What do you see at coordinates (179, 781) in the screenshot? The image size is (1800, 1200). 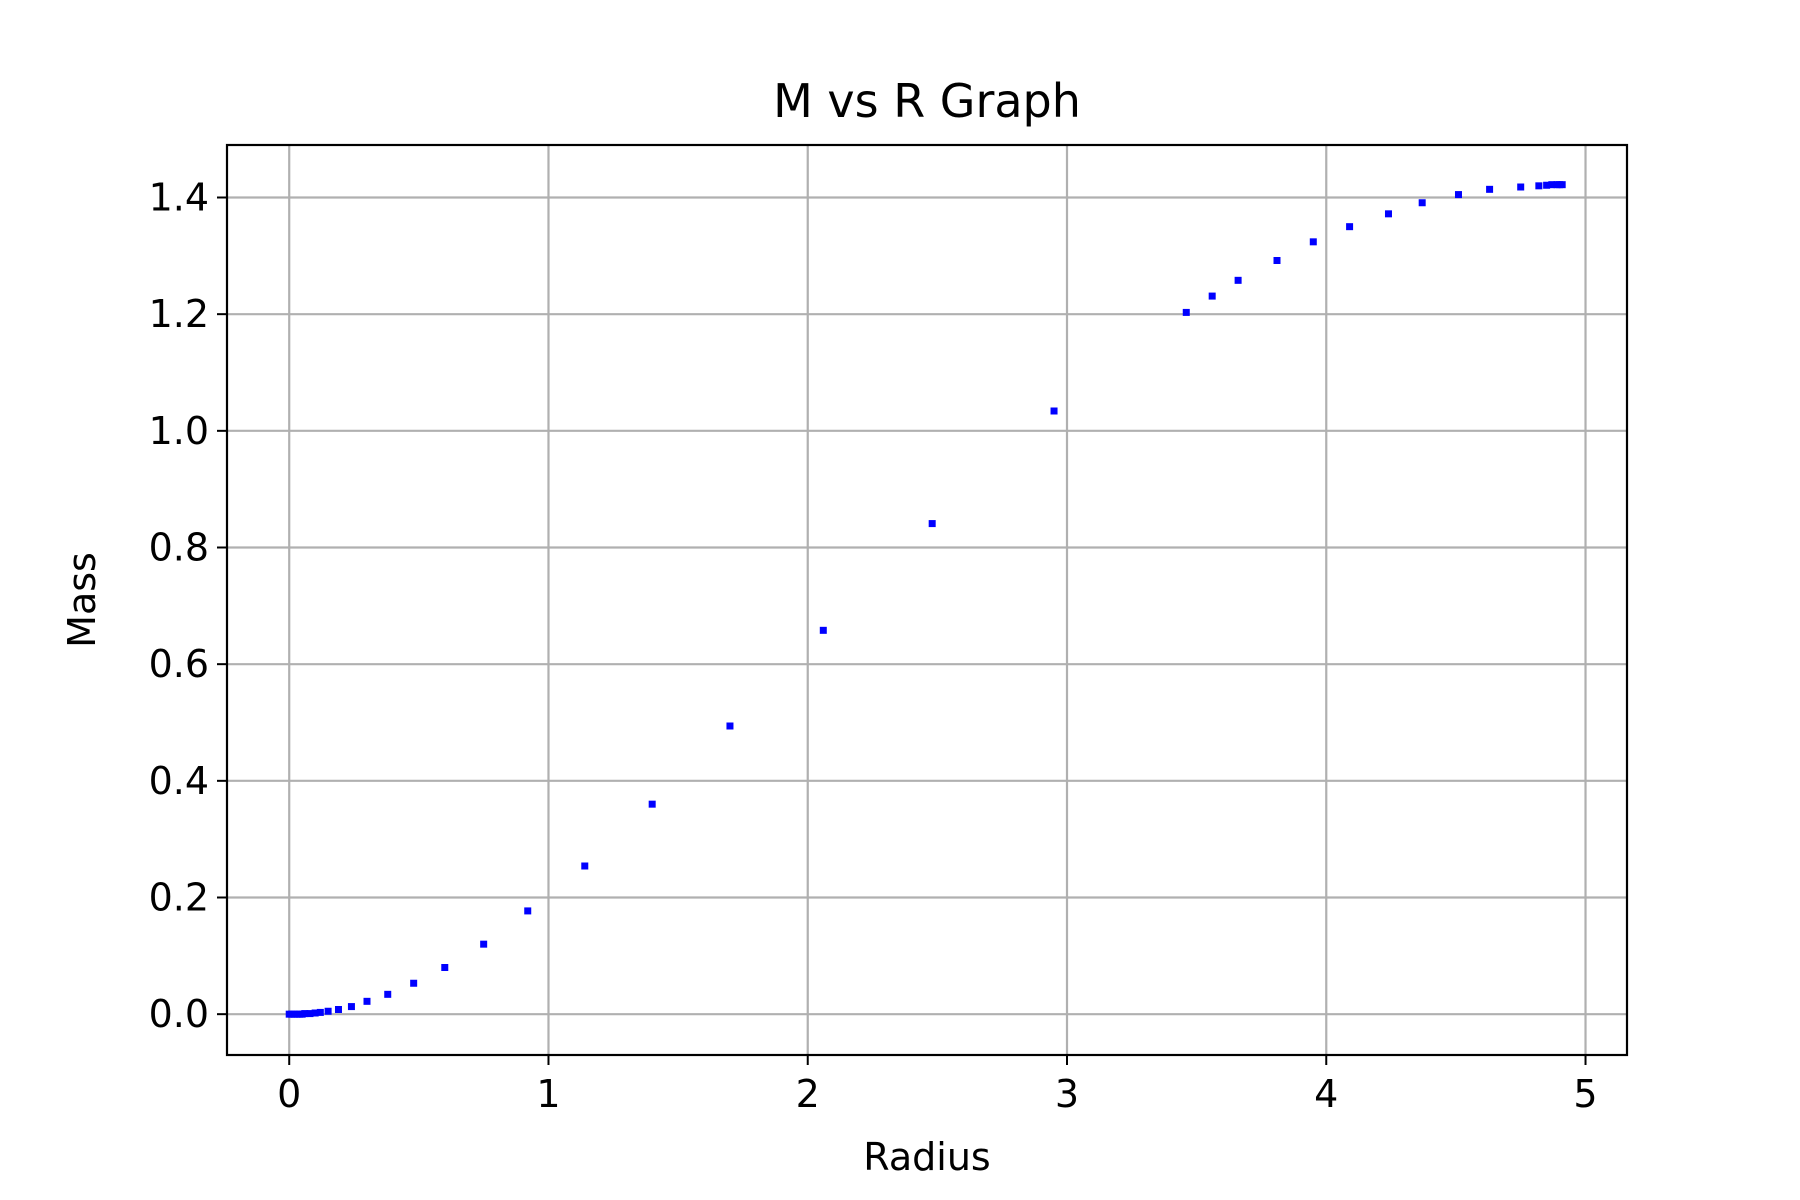 I see `y-tick-label: 0.4` at bounding box center [179, 781].